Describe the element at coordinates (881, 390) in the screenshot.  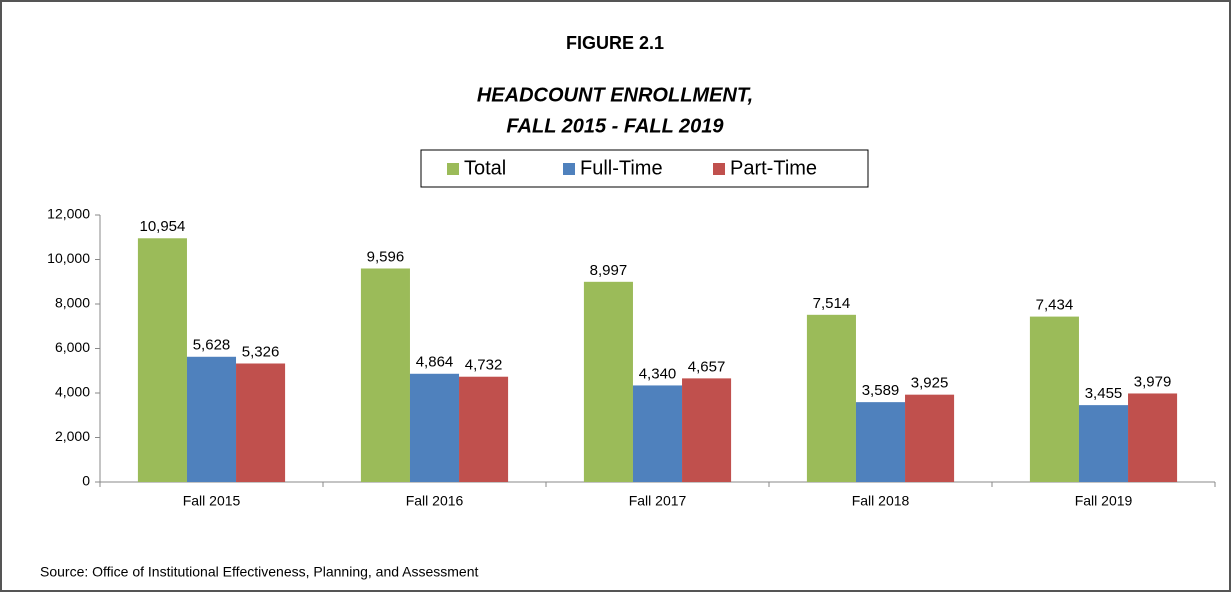
I see `data-label: 3,589` at that location.